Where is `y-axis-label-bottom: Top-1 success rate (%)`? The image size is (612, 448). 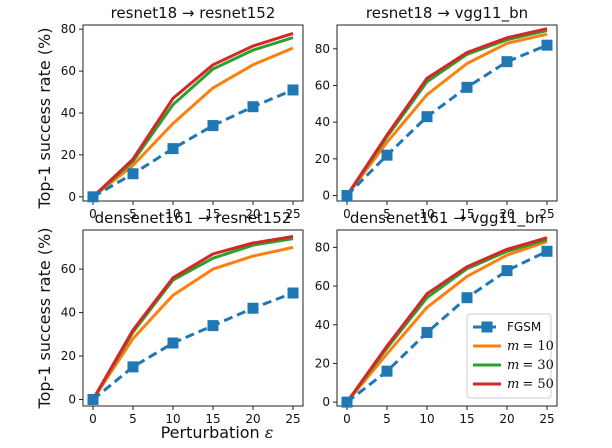
y-axis-label-bottom: Top-1 success rate (%) is located at coordinates (44, 319).